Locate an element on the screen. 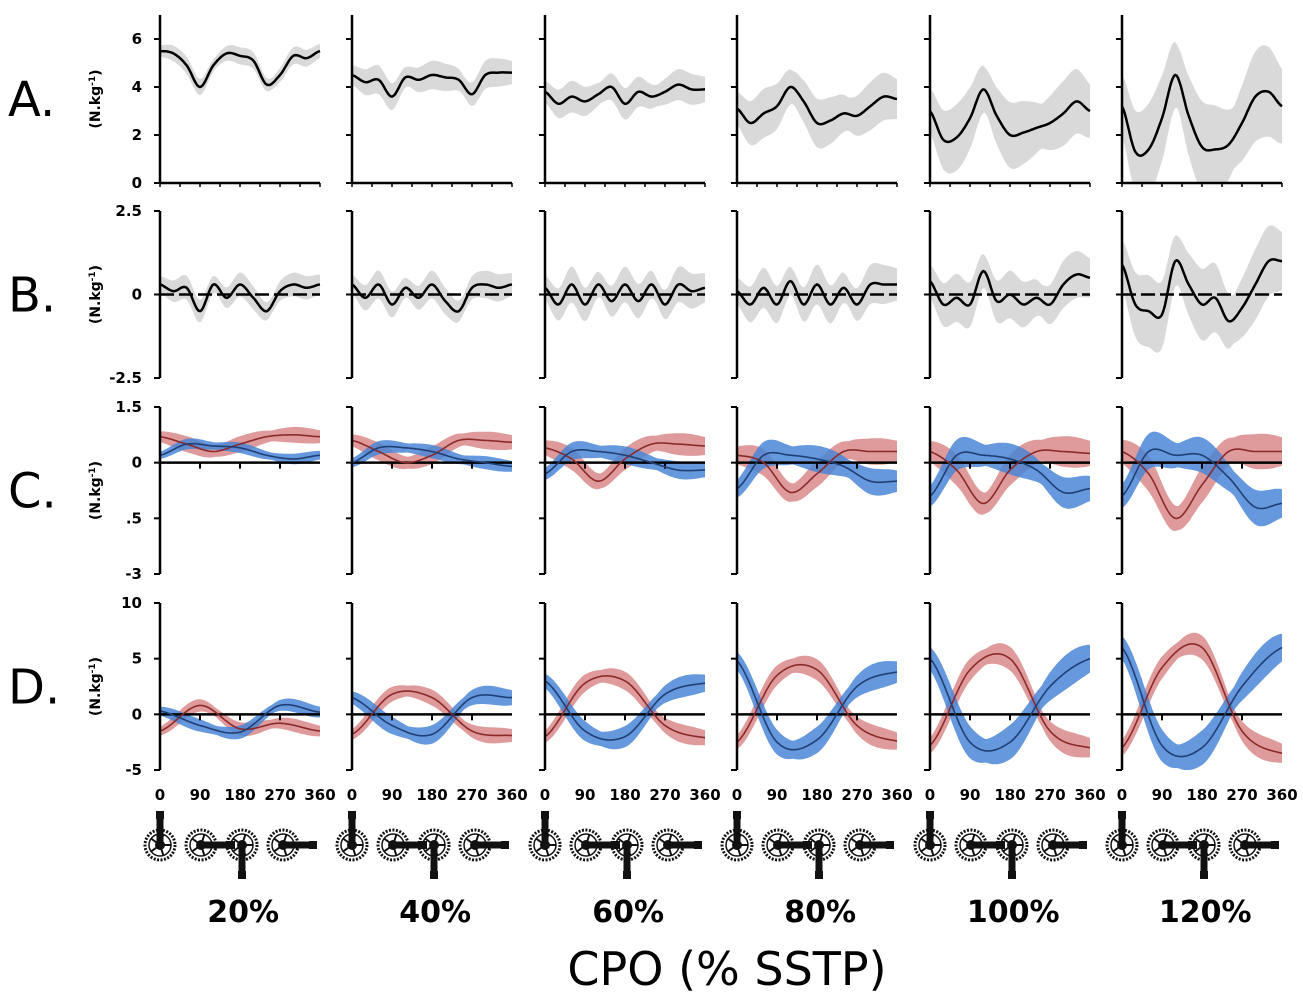  x-tick-label: 270 is located at coordinates (664, 795).